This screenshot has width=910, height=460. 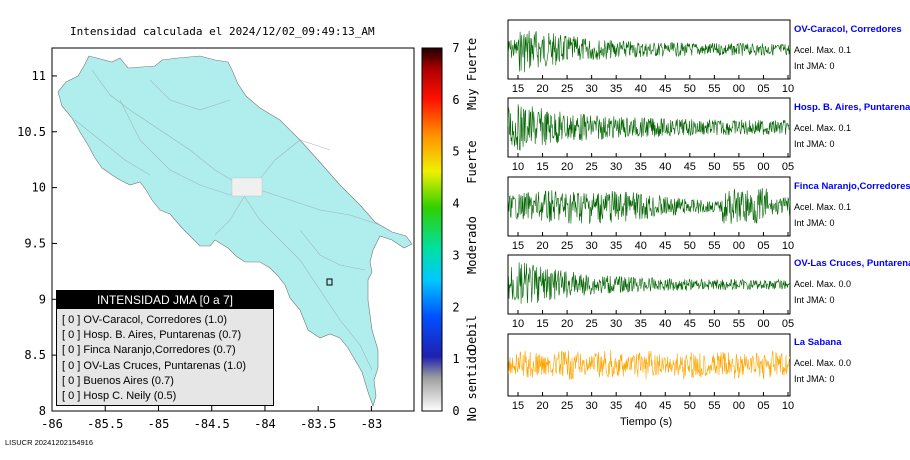 What do you see at coordinates (455, 359) in the screenshot?
I see `colorbar-tick-label: 1` at bounding box center [455, 359].